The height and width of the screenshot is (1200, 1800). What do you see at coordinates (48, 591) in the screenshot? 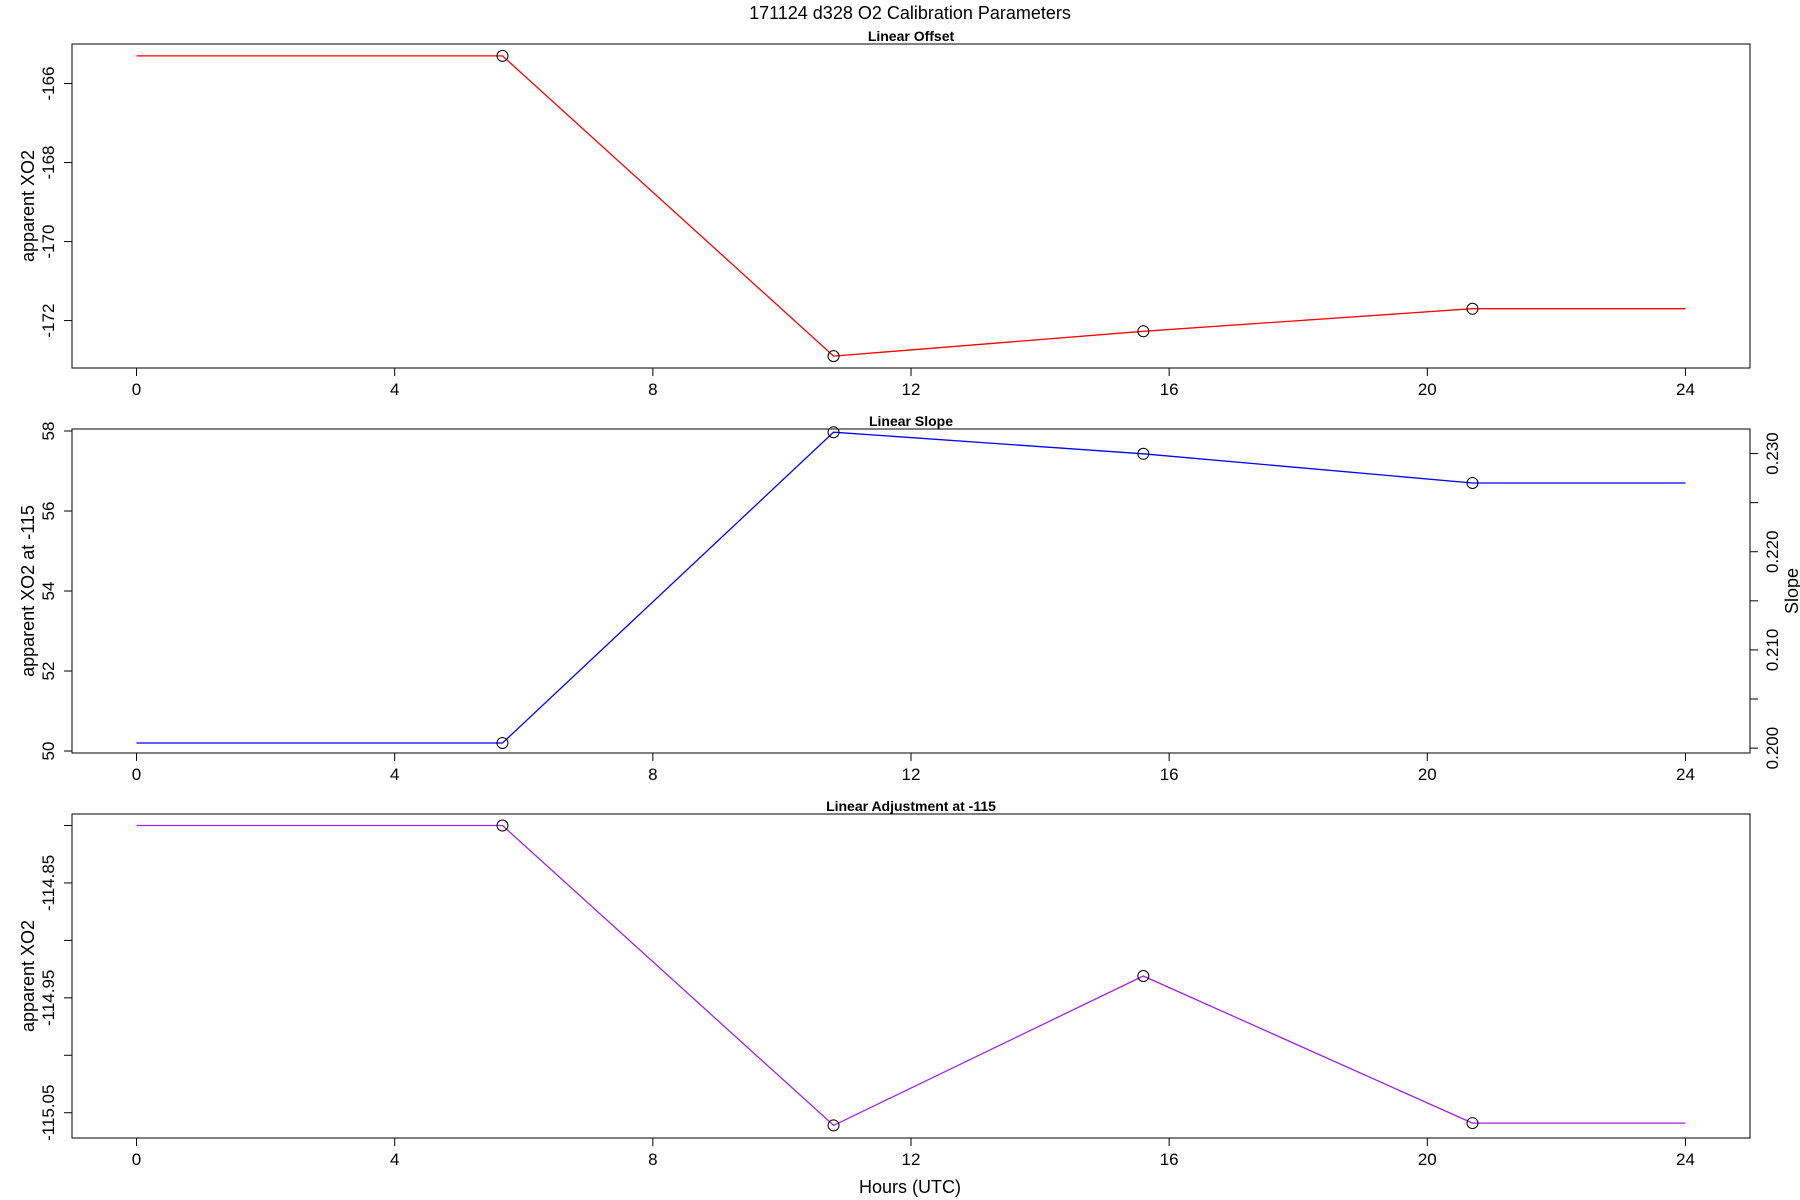
I see `y-tick-label: 54` at bounding box center [48, 591].